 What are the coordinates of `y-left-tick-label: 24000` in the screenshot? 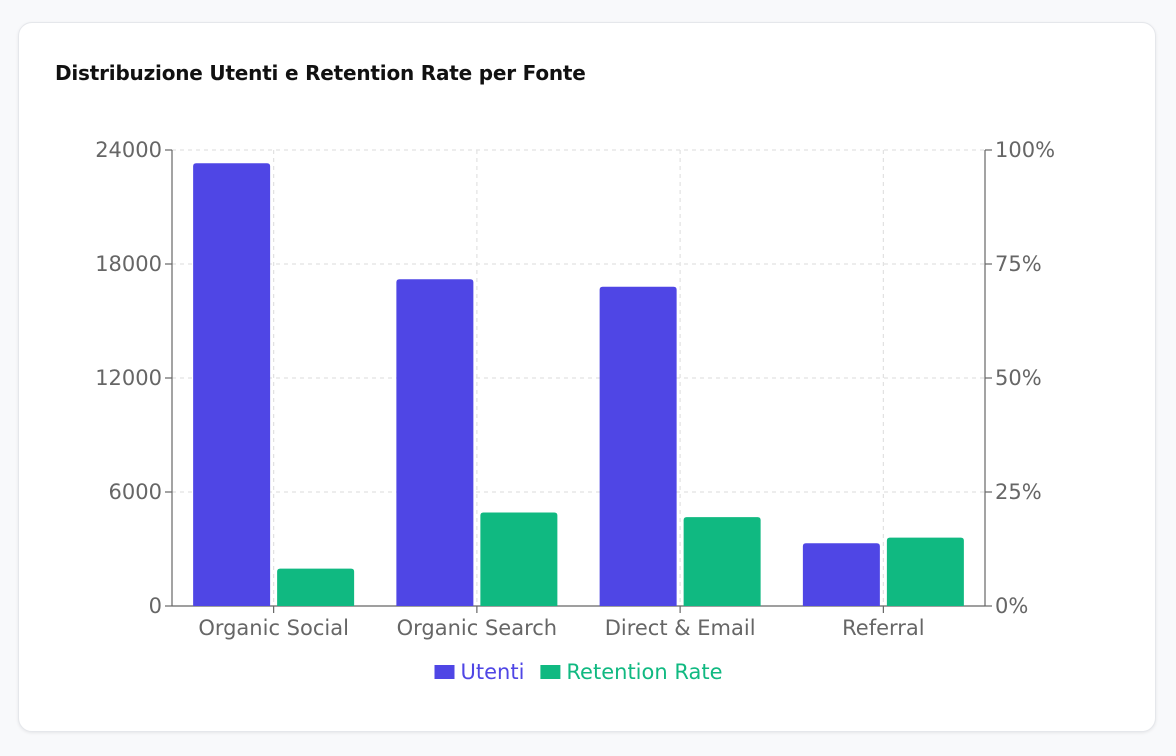 It's located at (128, 150).